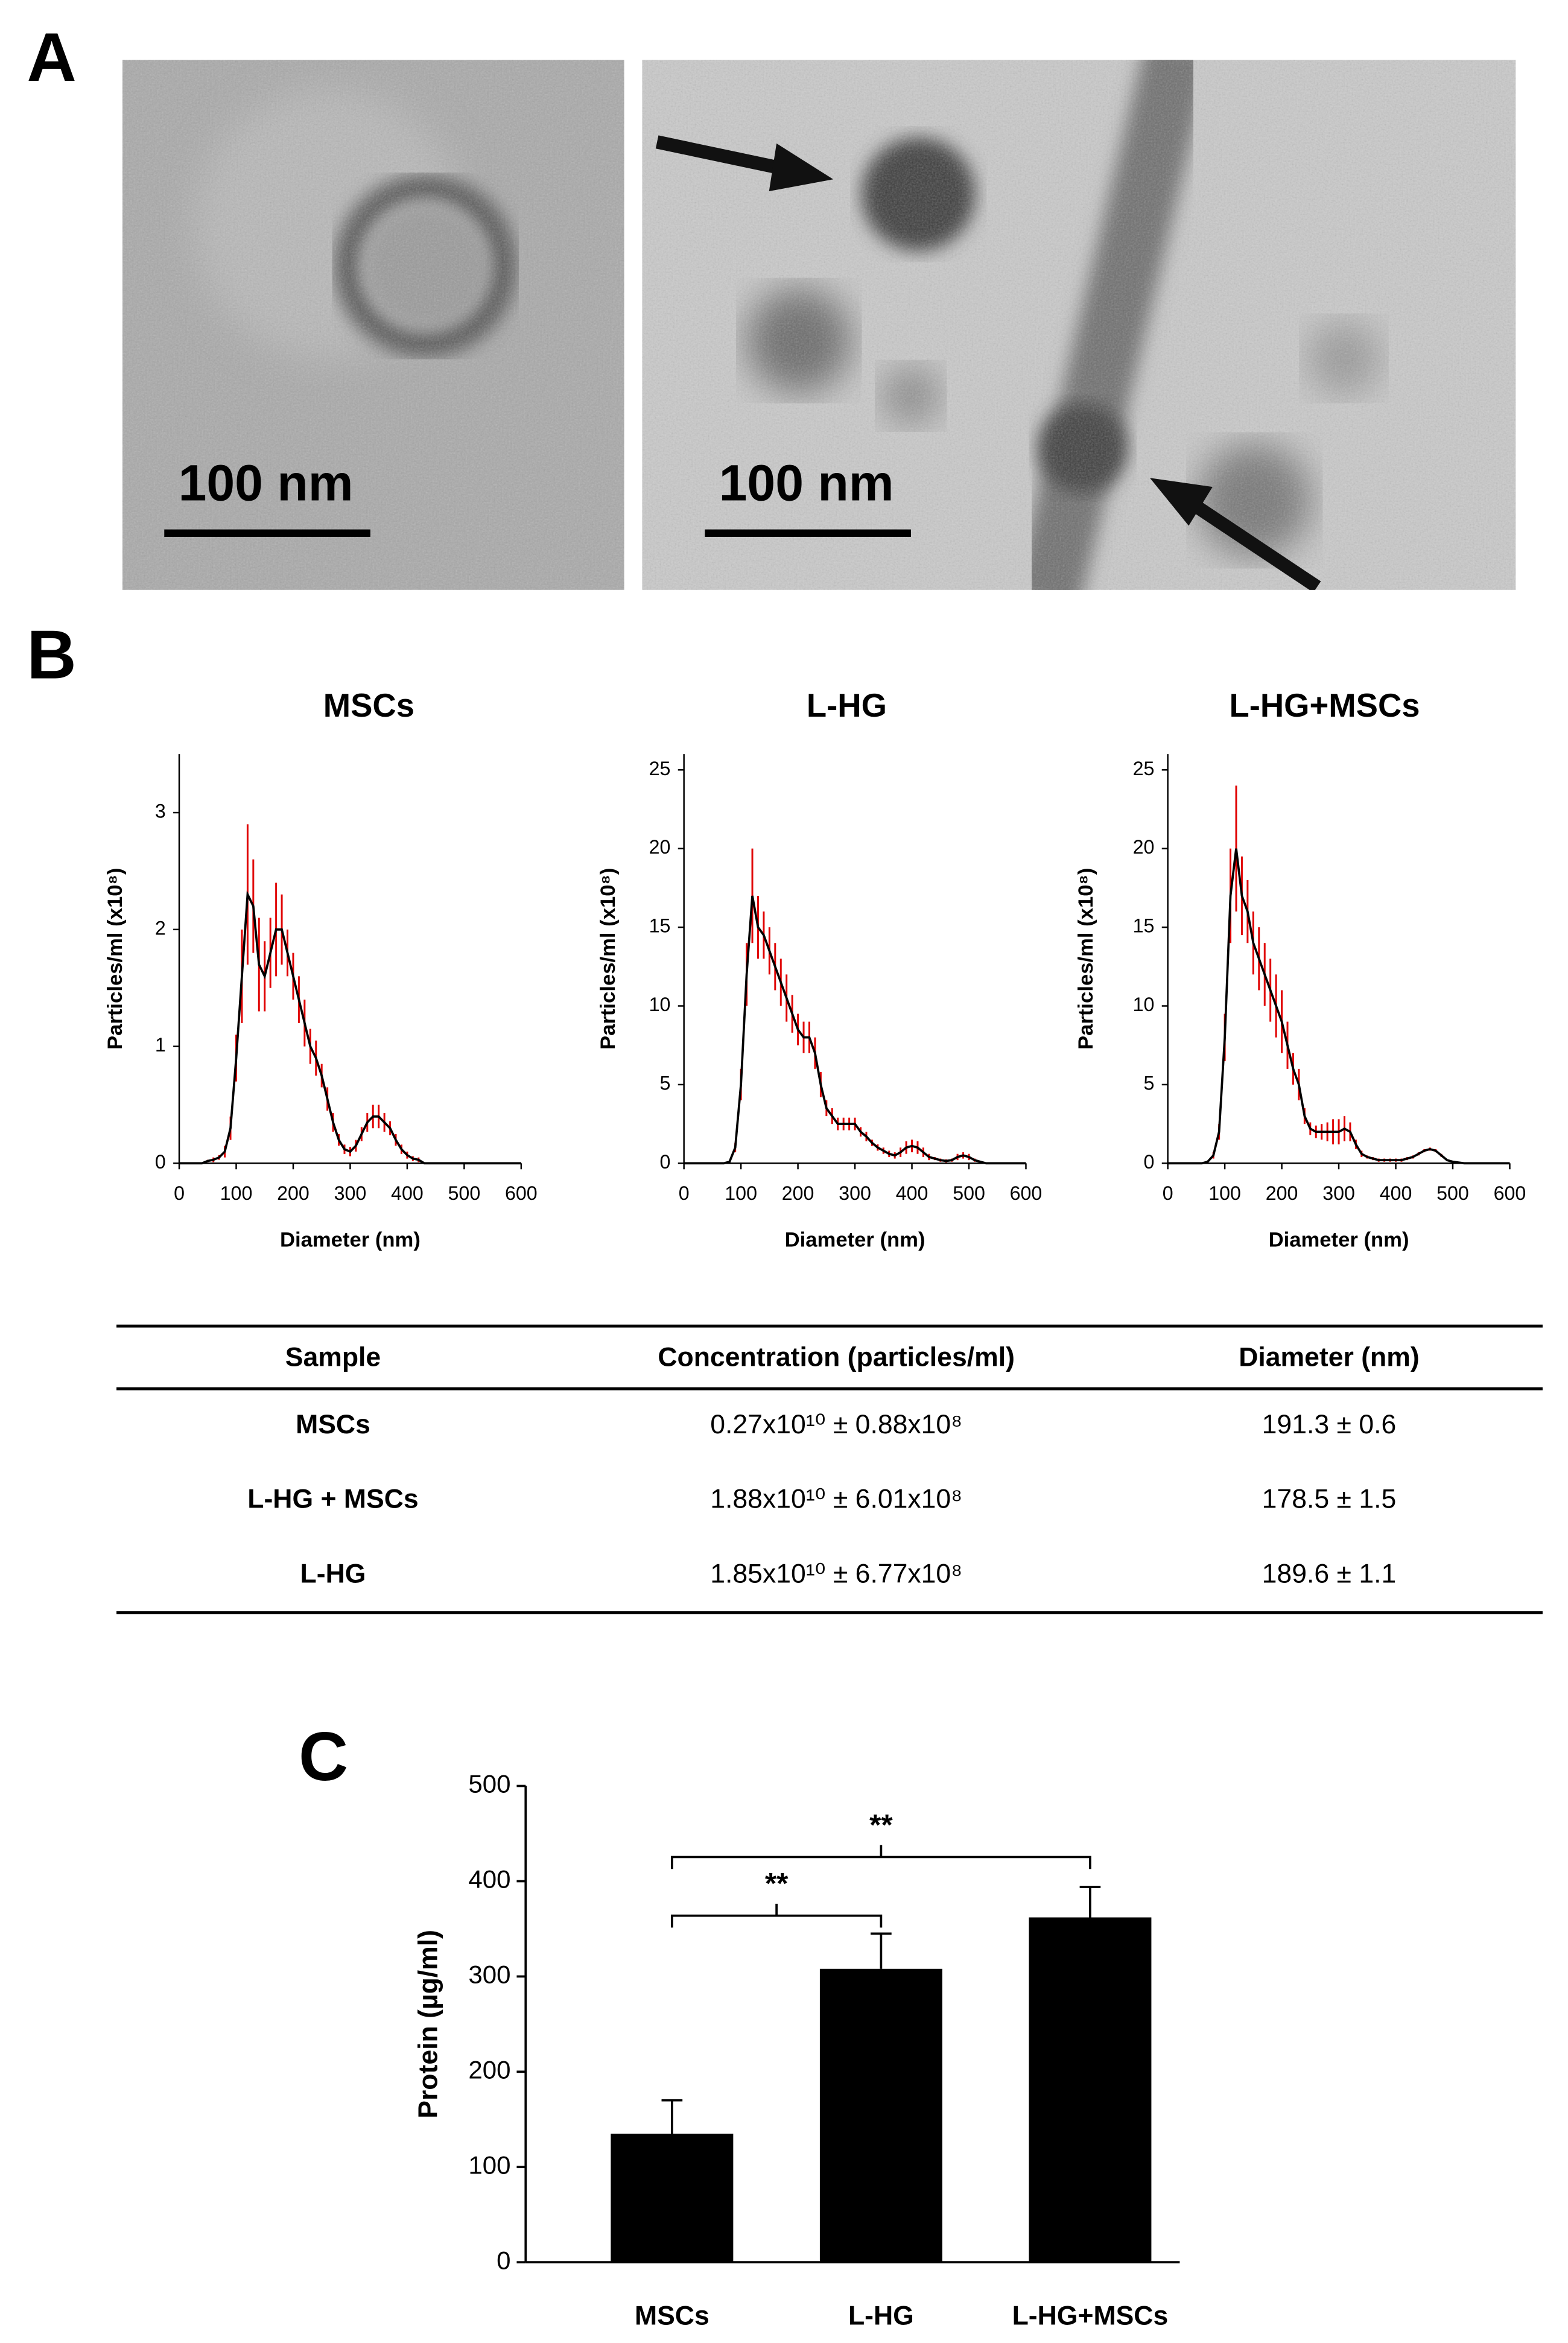 The height and width of the screenshot is (2343, 1568). I want to click on x-tick-label: L-HG, so click(881, 2316).